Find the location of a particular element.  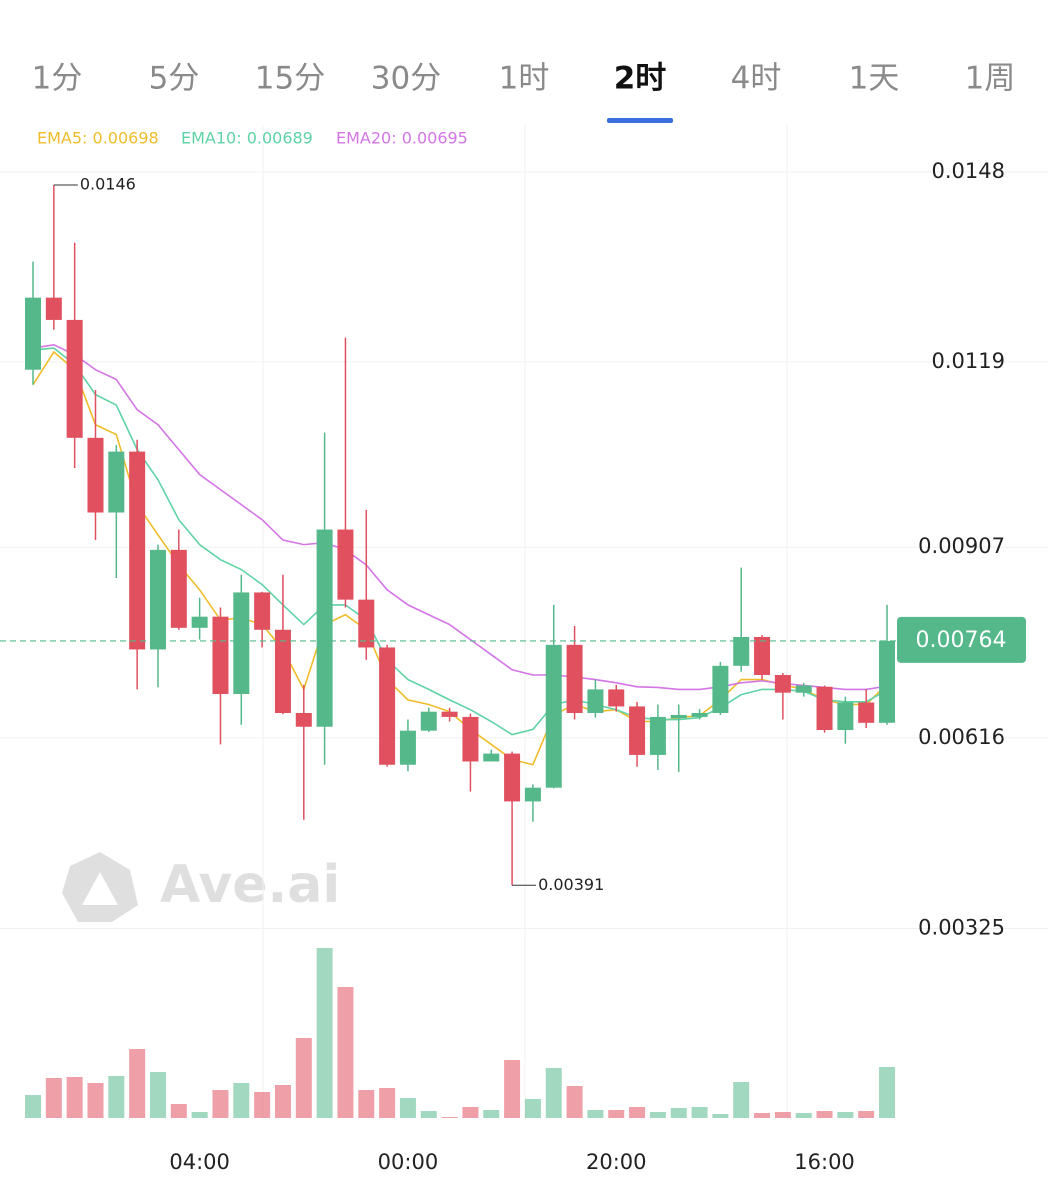

tab: 1天 is located at coordinates (874, 79).